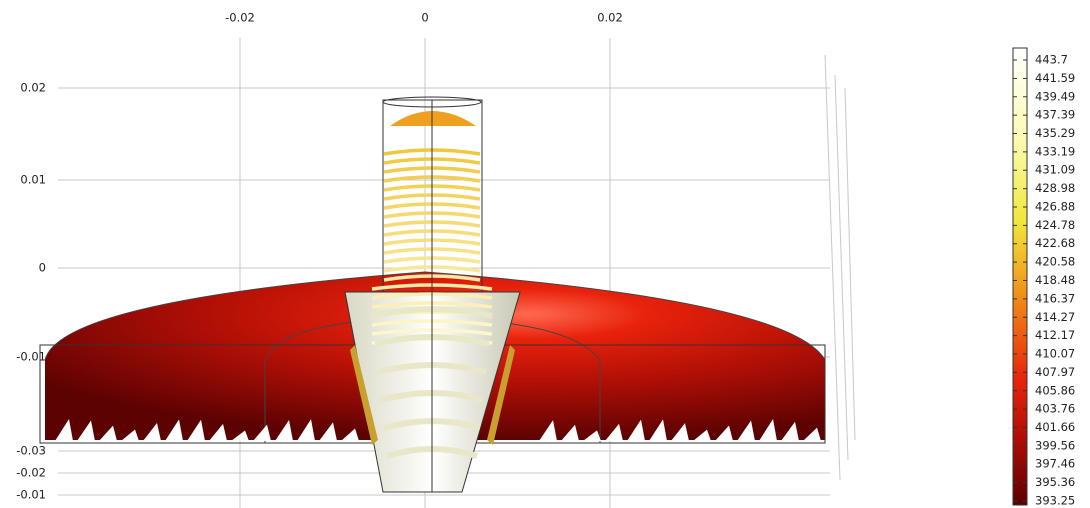  Describe the element at coordinates (1055, 243) in the screenshot. I see `colorbar-label: 422.68` at that location.